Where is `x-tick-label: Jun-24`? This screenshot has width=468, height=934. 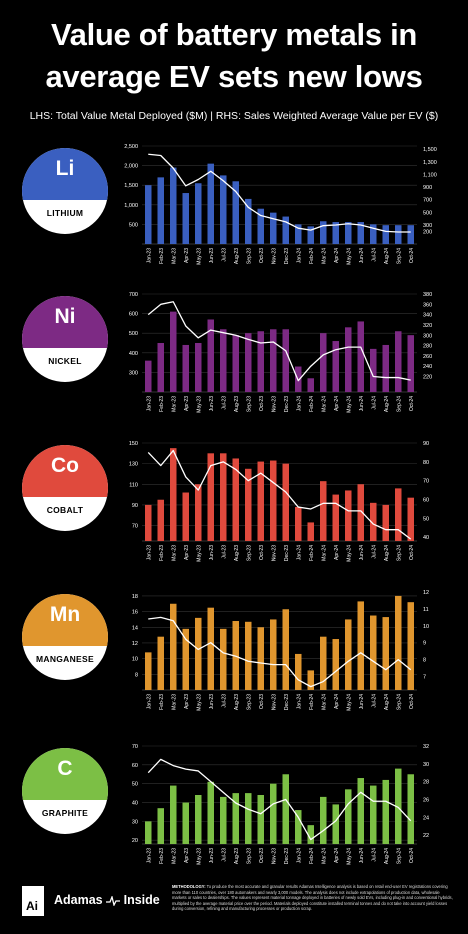 x-tick-label: Jun-24 is located at coordinates (362, 856).